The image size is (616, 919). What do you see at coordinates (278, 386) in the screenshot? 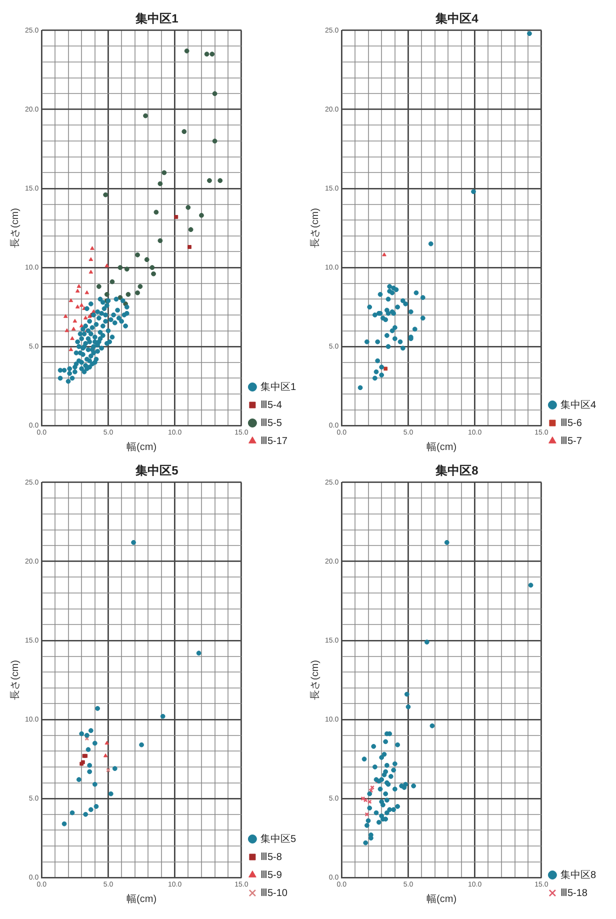
I see `legend-label: 集中区1` at bounding box center [278, 386].